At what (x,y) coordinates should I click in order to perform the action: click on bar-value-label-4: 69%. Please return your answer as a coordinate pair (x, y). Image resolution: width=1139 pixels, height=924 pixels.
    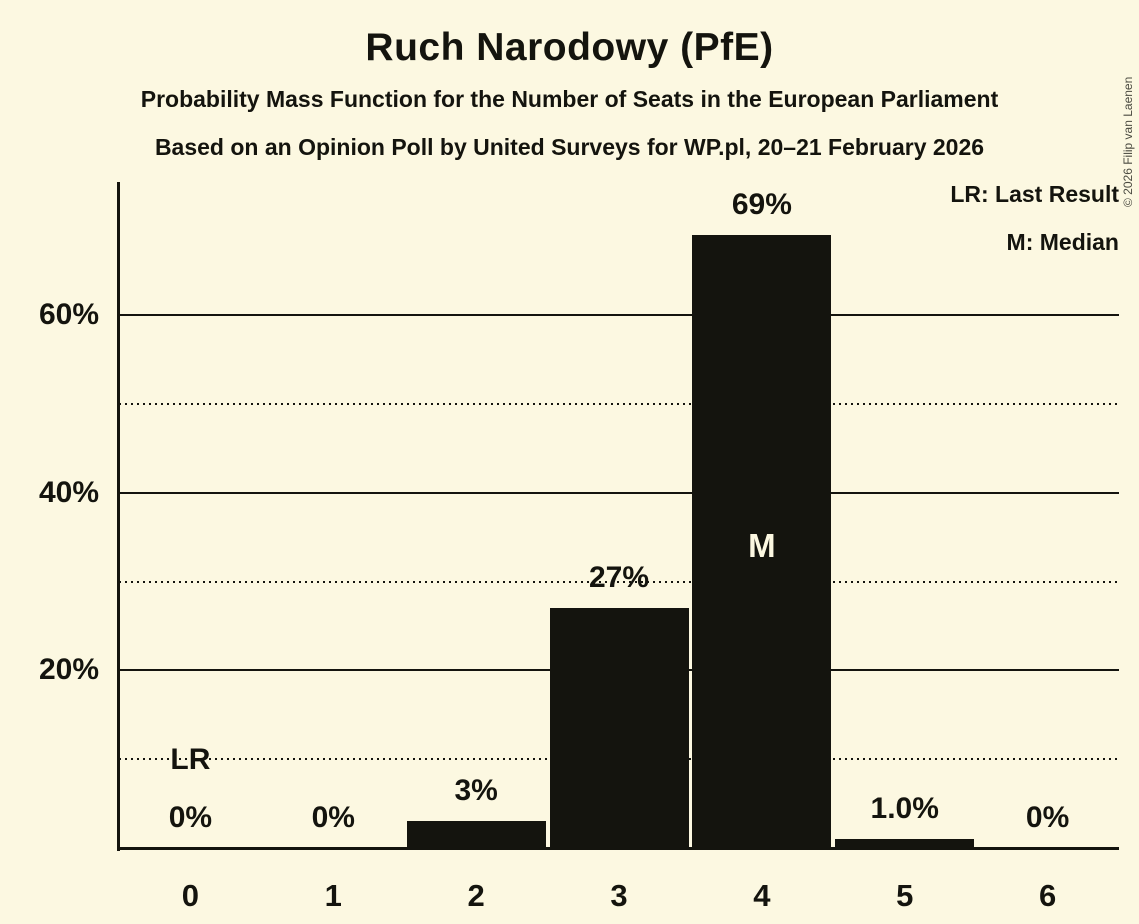
    Looking at the image, I should click on (761, 205).